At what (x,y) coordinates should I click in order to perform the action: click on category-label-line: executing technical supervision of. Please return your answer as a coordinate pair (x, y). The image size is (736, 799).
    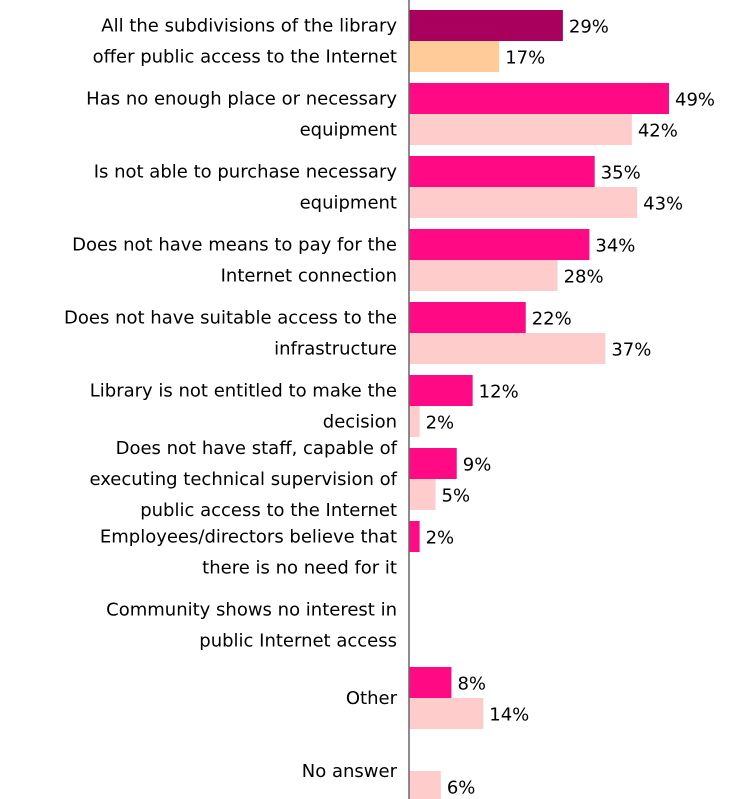
    Looking at the image, I should click on (243, 479).